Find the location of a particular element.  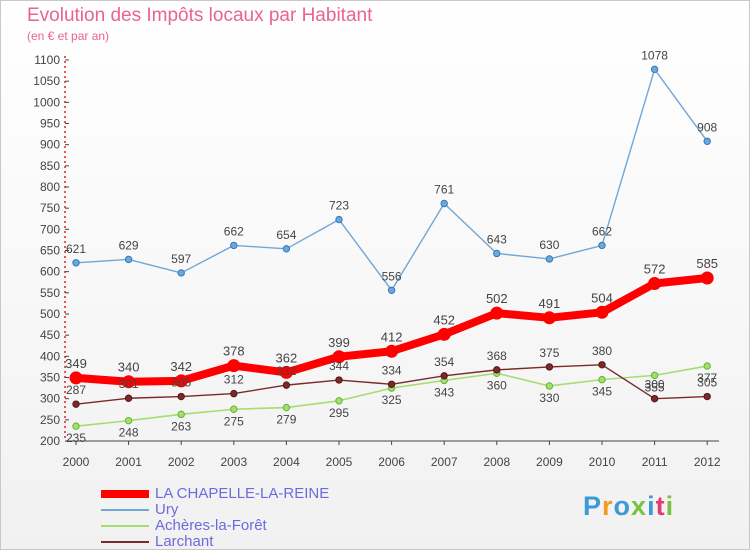

x-tick-label: 2003 is located at coordinates (233, 462).